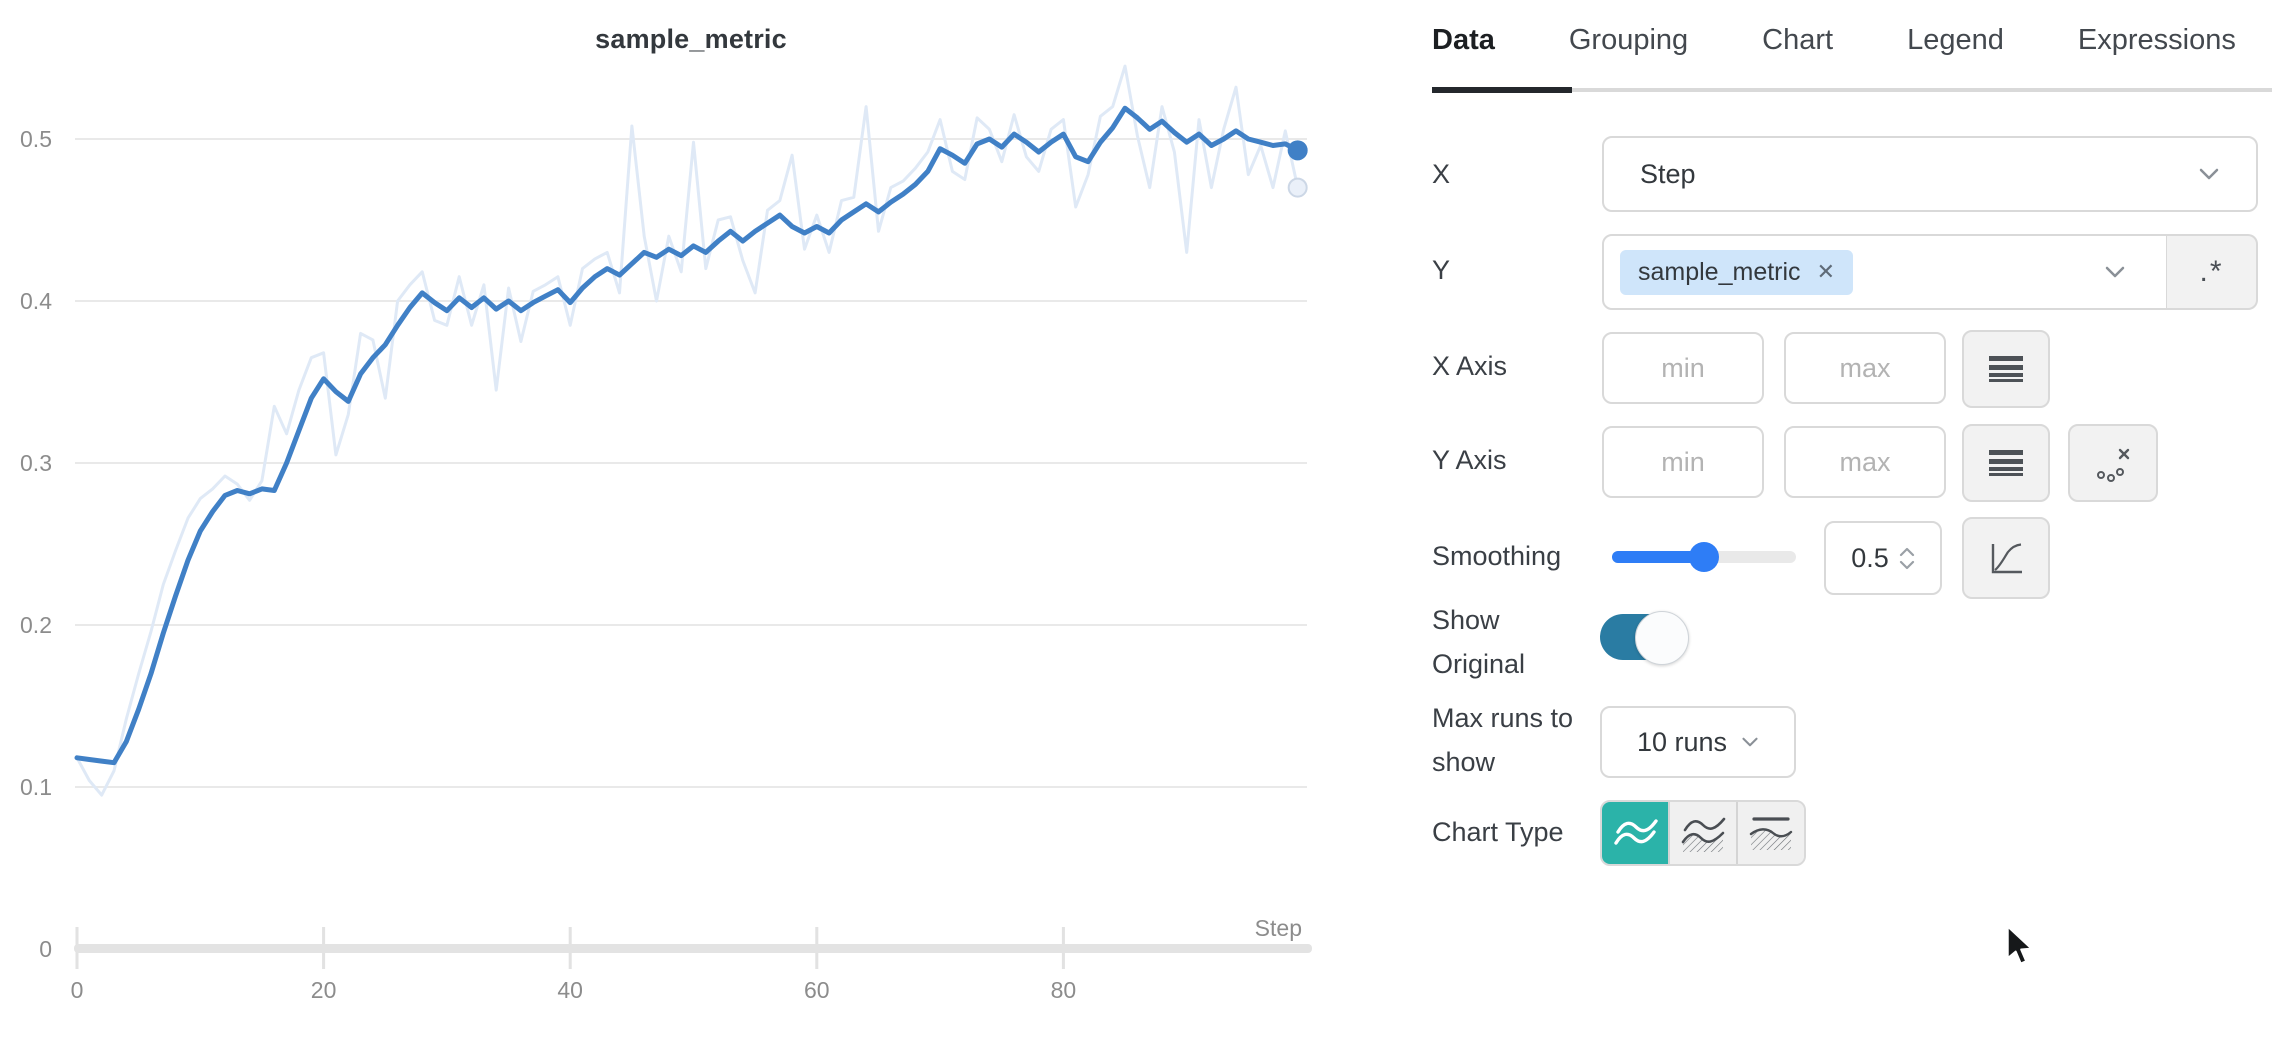 This screenshot has width=2272, height=1040. I want to click on metric-chip: sample_metric ✕, so click(1736, 272).